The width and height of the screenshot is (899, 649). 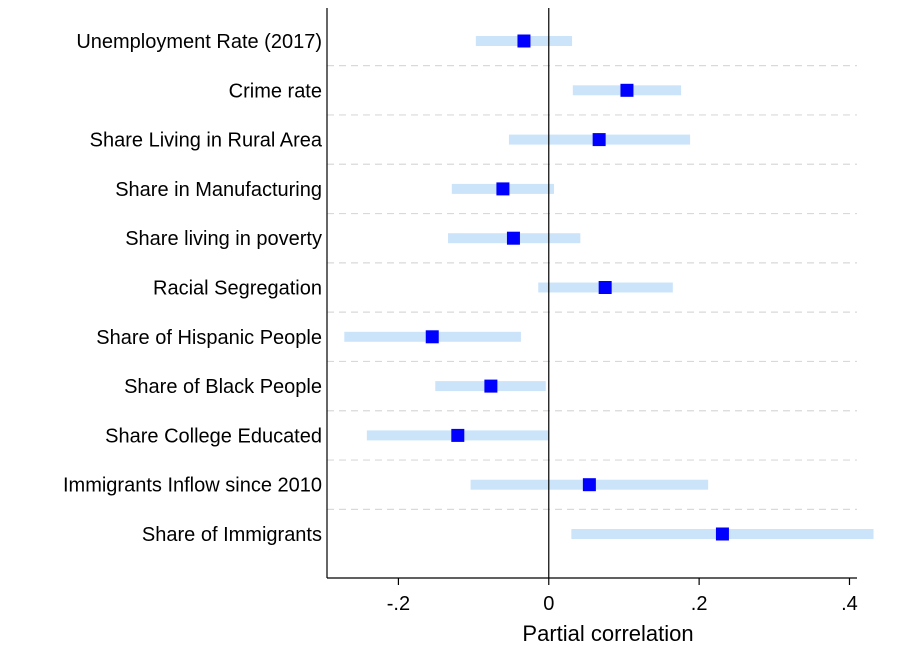 I want to click on category-label: Share of Immigrants, so click(x=232, y=535).